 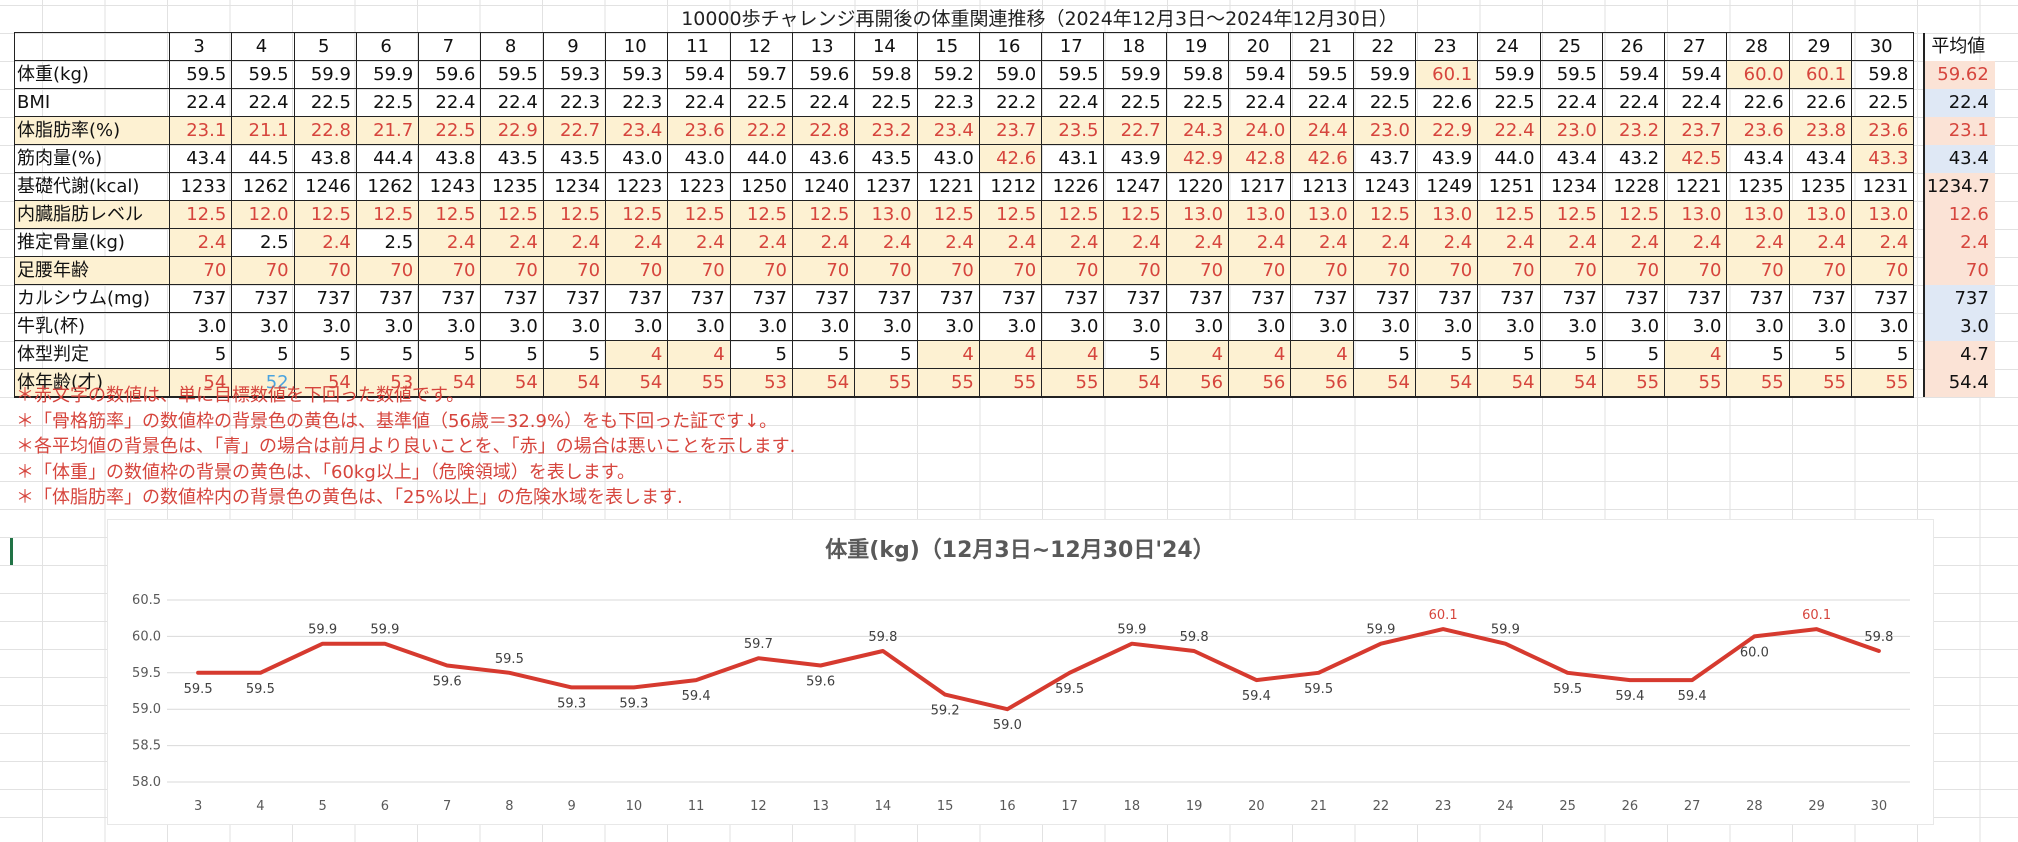 I want to click on value-cell: 59.3, so click(x=574, y=74).